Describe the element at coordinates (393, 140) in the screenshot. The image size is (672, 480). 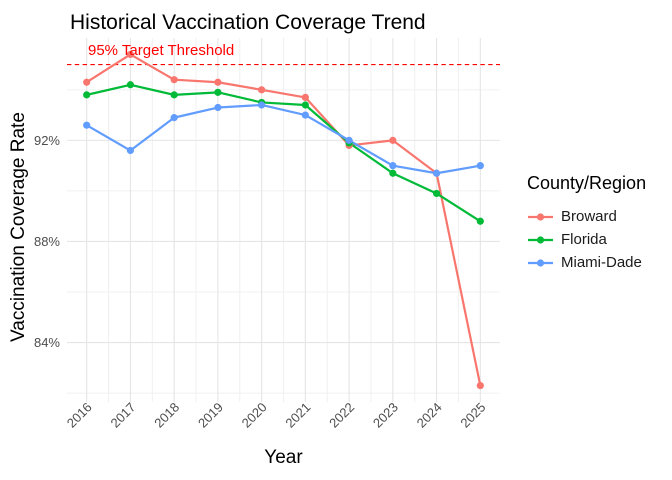
I see `data-point-broward-2023` at that location.